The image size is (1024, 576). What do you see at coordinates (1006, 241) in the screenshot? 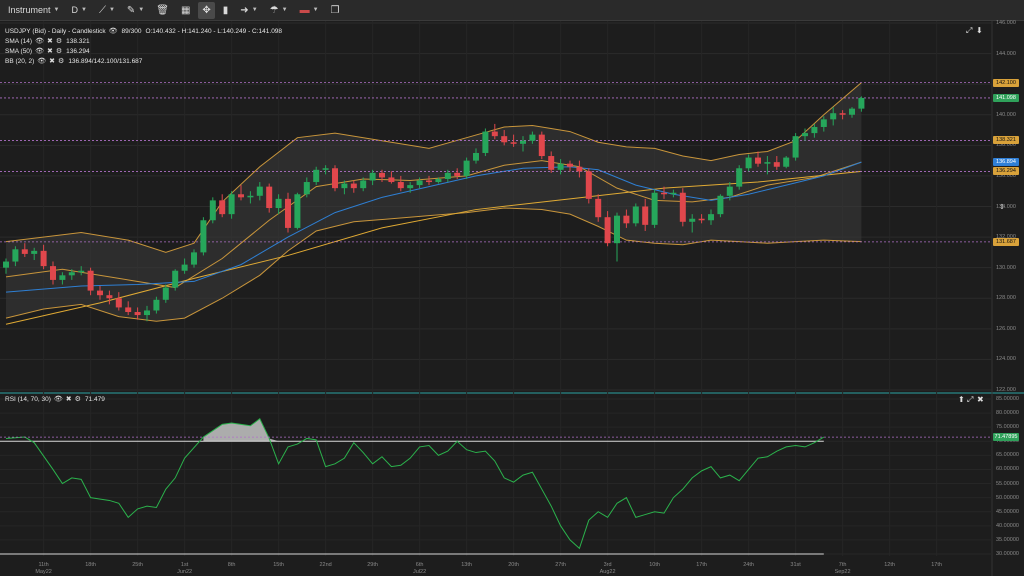
I see `price-tag: 131.687` at bounding box center [1006, 241].